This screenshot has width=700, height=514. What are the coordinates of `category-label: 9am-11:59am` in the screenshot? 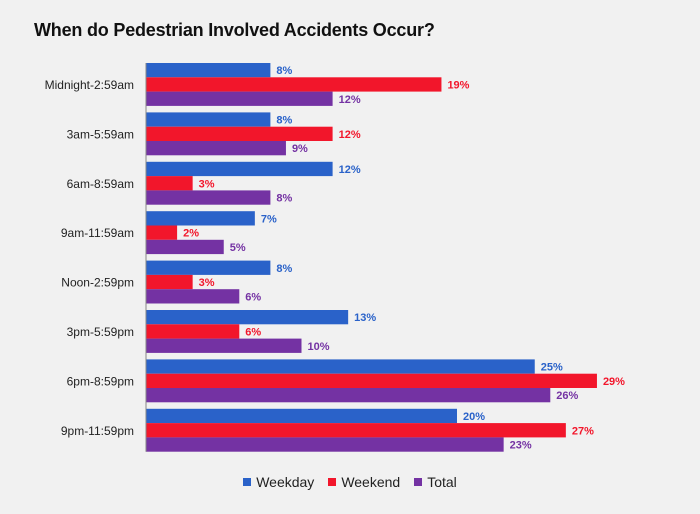 It's located at (97, 233).